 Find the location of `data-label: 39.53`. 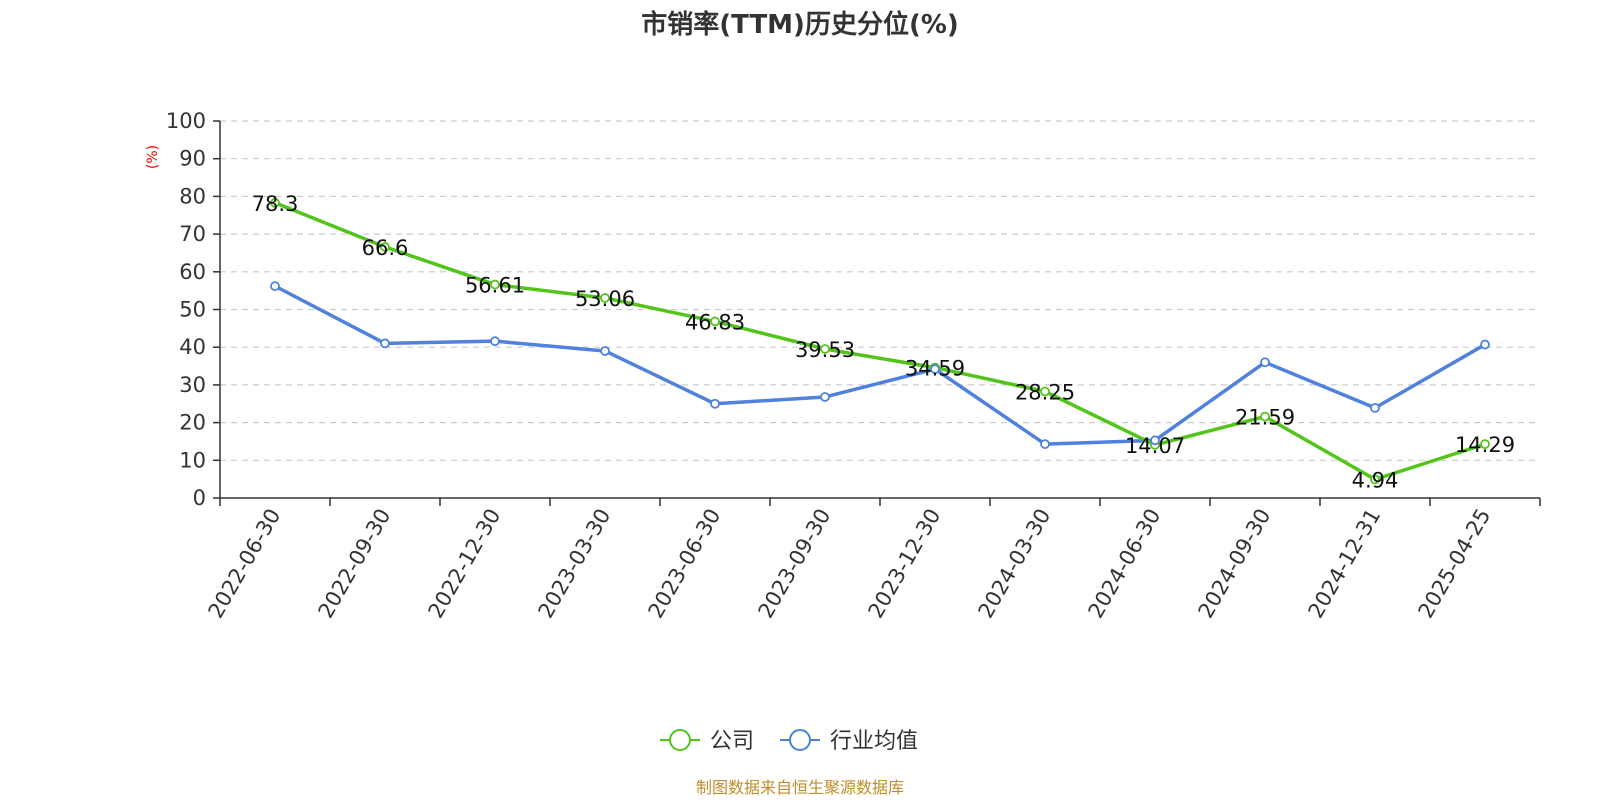

data-label: 39.53 is located at coordinates (825, 350).